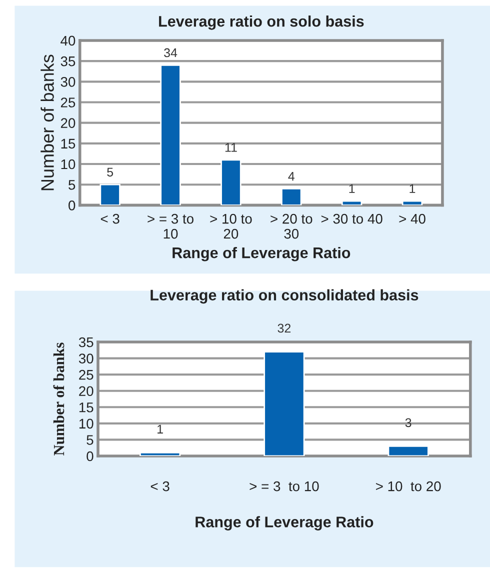 The width and height of the screenshot is (490, 570). Describe the element at coordinates (412, 219) in the screenshot. I see `x-tick-label: > 40` at that location.